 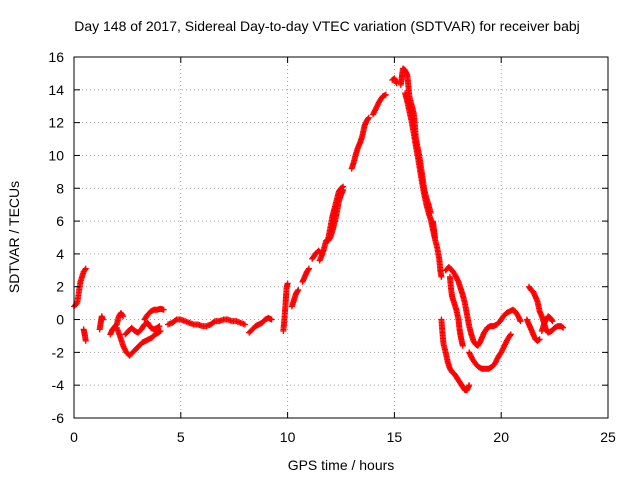 I want to click on y-tick-label: 2, so click(x=60, y=287).